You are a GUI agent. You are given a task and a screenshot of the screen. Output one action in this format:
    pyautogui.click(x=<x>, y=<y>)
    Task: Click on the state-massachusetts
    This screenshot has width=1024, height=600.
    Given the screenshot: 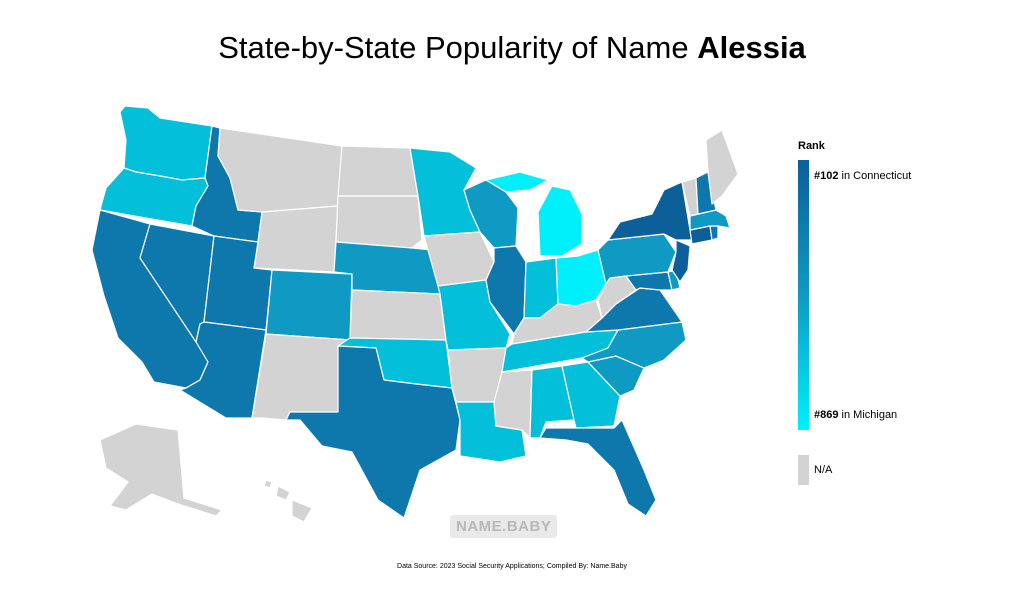 What is the action you would take?
    pyautogui.click(x=710, y=220)
    